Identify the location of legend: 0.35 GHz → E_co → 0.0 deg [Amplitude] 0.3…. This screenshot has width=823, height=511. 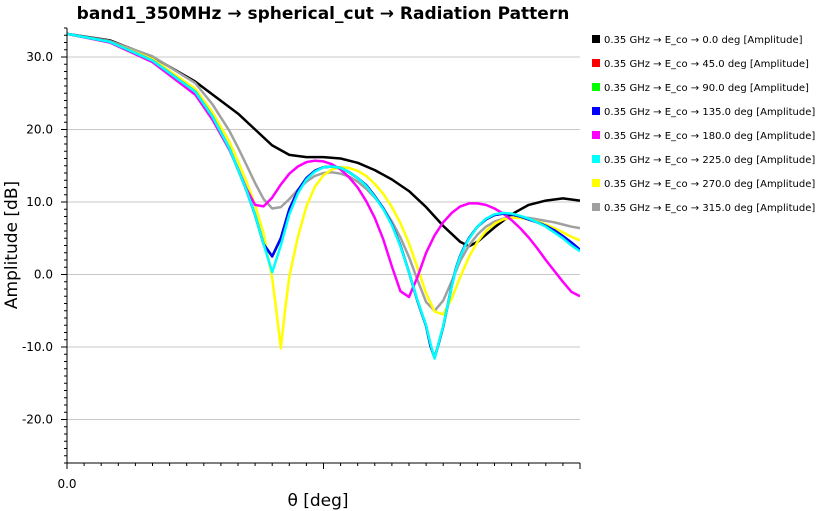
(703, 124).